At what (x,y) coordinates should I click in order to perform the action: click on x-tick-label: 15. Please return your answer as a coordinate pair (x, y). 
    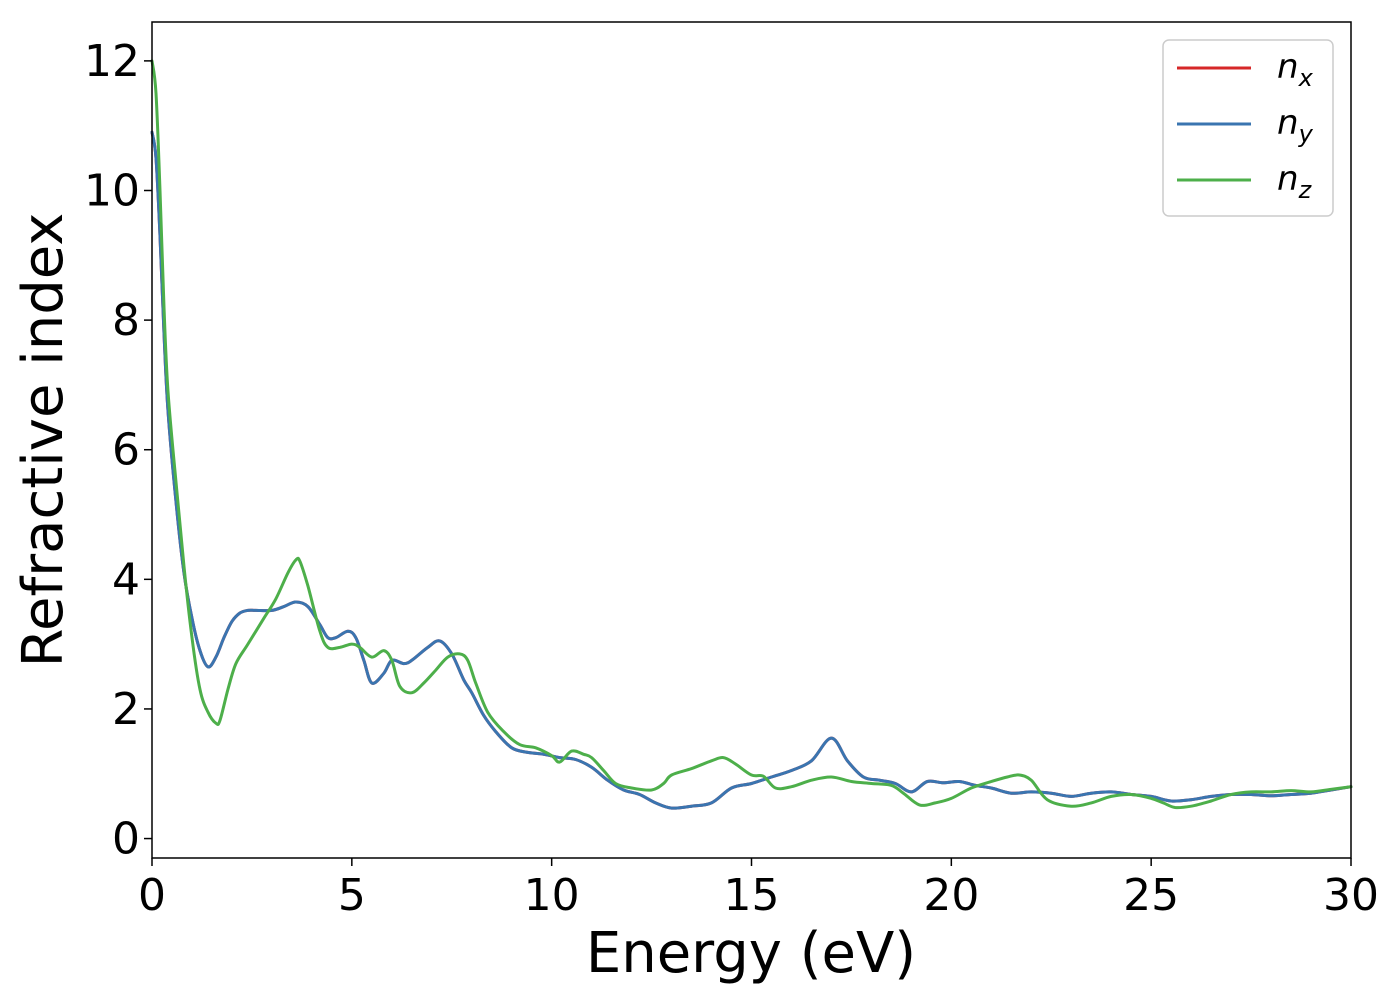
    Looking at the image, I should click on (752, 895).